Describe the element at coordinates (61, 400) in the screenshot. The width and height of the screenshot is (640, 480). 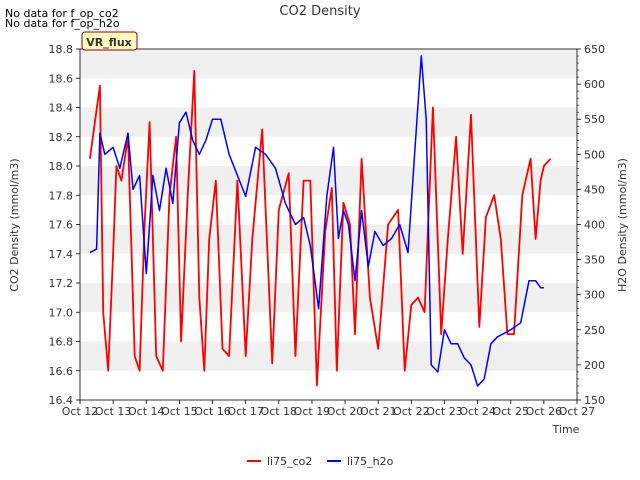
I see `y-left-tick-label: 16.4` at that location.